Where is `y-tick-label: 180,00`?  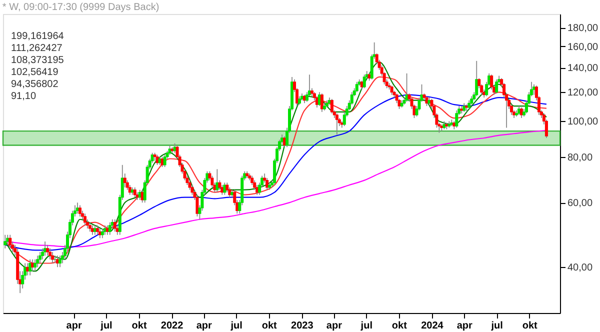 y-tick-label: 180,00 is located at coordinates (583, 28).